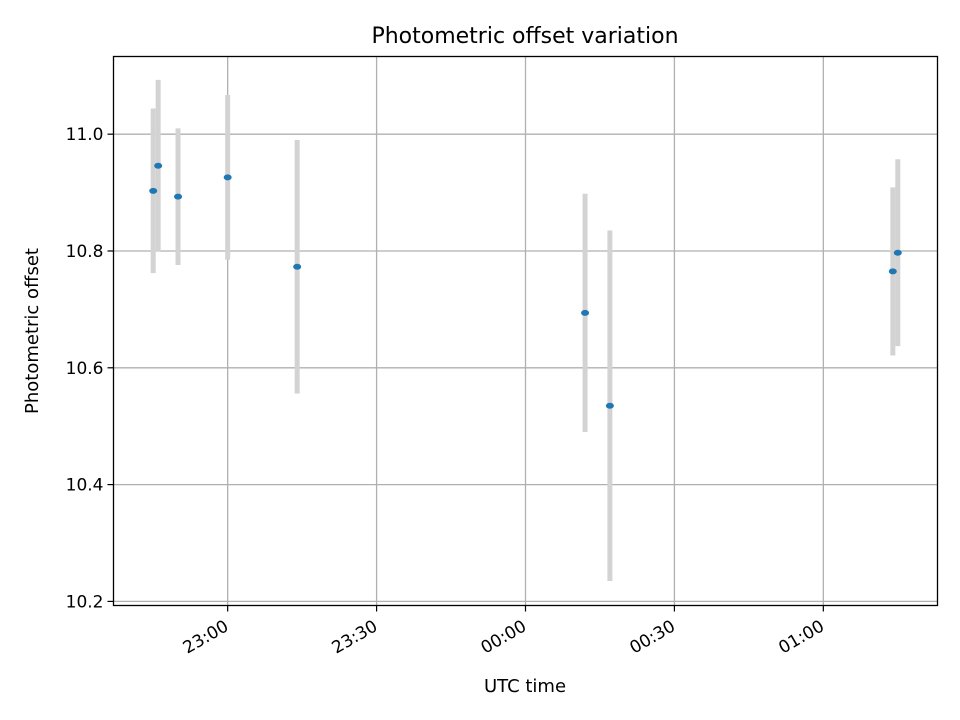 Image resolution: width=960 pixels, height=720 pixels. Describe the element at coordinates (85, 486) in the screenshot. I see `y-tick-label: 10.4` at that location.